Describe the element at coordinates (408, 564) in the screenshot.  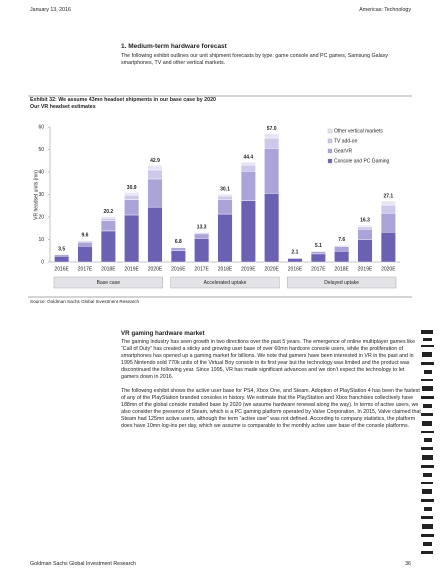
I see `footer-page: 36` at that location.